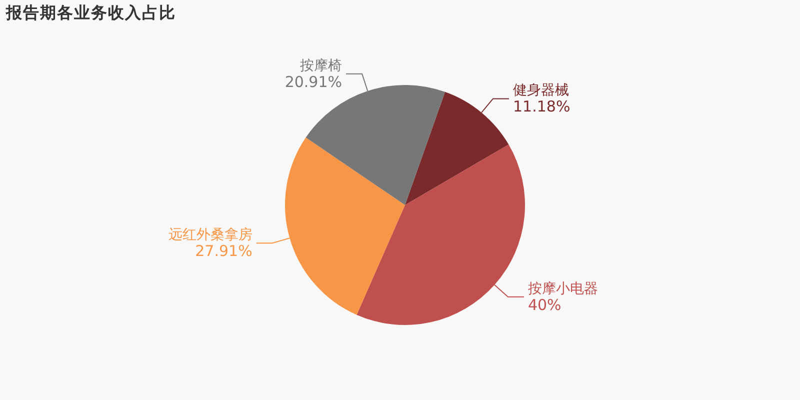  What do you see at coordinates (223, 251) in the screenshot?
I see `data-label: 27.91%` at bounding box center [223, 251].